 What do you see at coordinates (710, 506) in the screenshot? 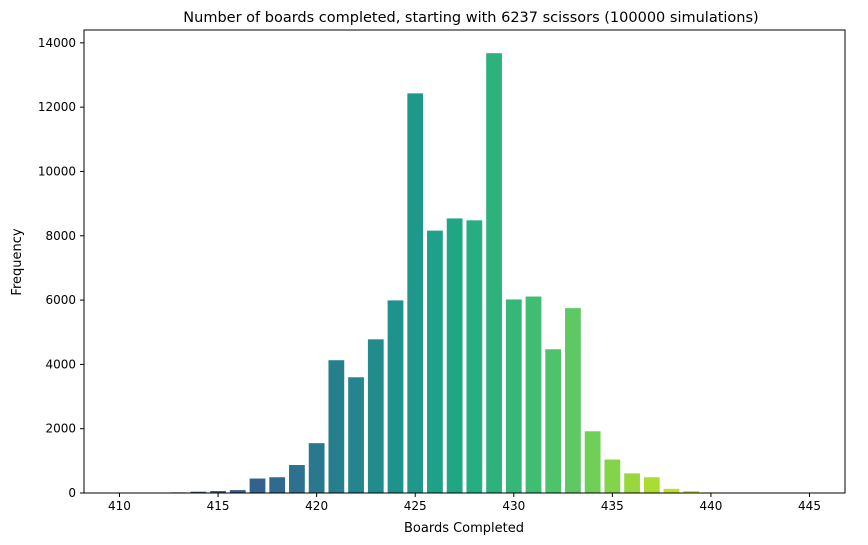
I see `x-tick-label: 440` at bounding box center [710, 506].